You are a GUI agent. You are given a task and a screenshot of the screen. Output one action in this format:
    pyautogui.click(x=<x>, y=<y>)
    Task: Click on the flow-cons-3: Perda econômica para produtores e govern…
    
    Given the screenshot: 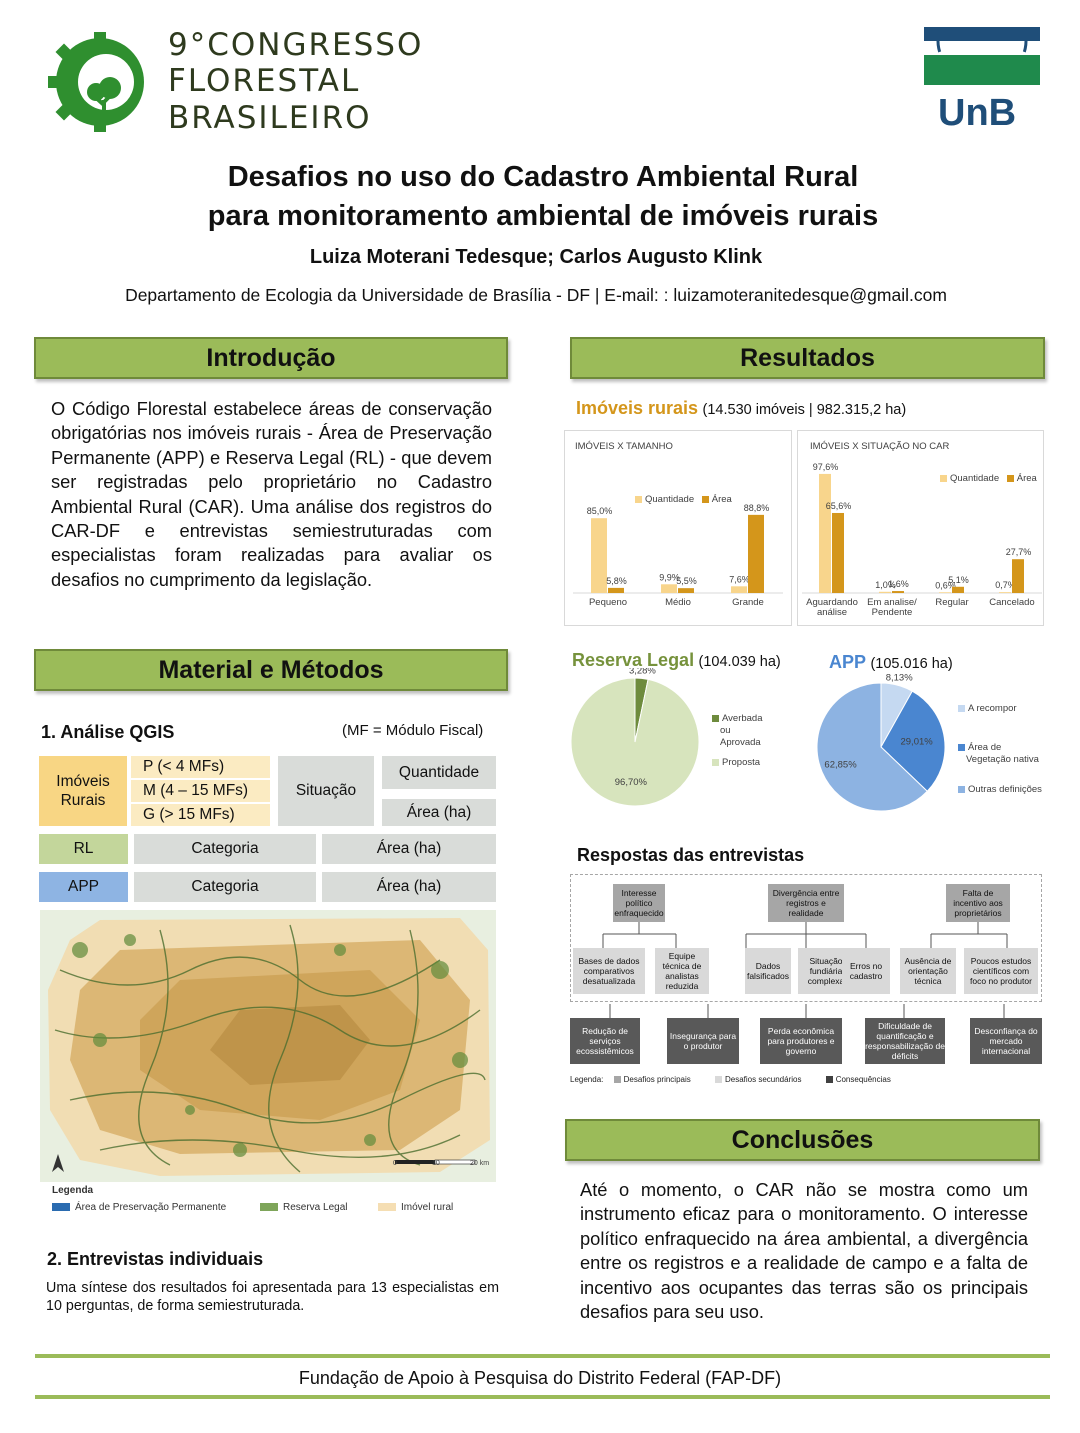 What is the action you would take?
    pyautogui.click(x=801, y=1041)
    